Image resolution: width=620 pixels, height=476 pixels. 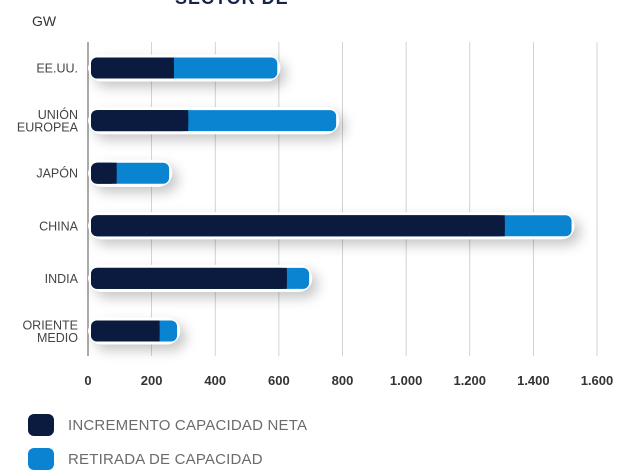 What do you see at coordinates (152, 380) in the screenshot?
I see `x-tick-label: 200` at bounding box center [152, 380].